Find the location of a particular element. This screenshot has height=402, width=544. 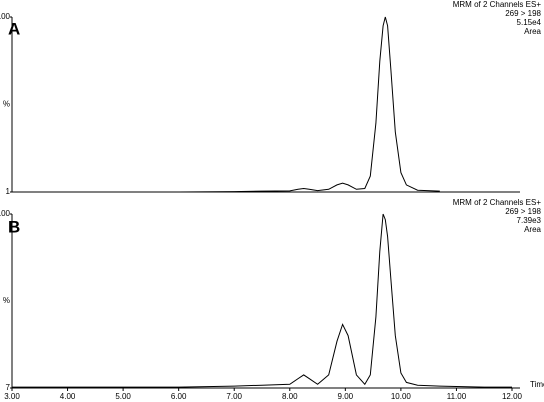

header-text: 7.39e3 is located at coordinates (529, 220).